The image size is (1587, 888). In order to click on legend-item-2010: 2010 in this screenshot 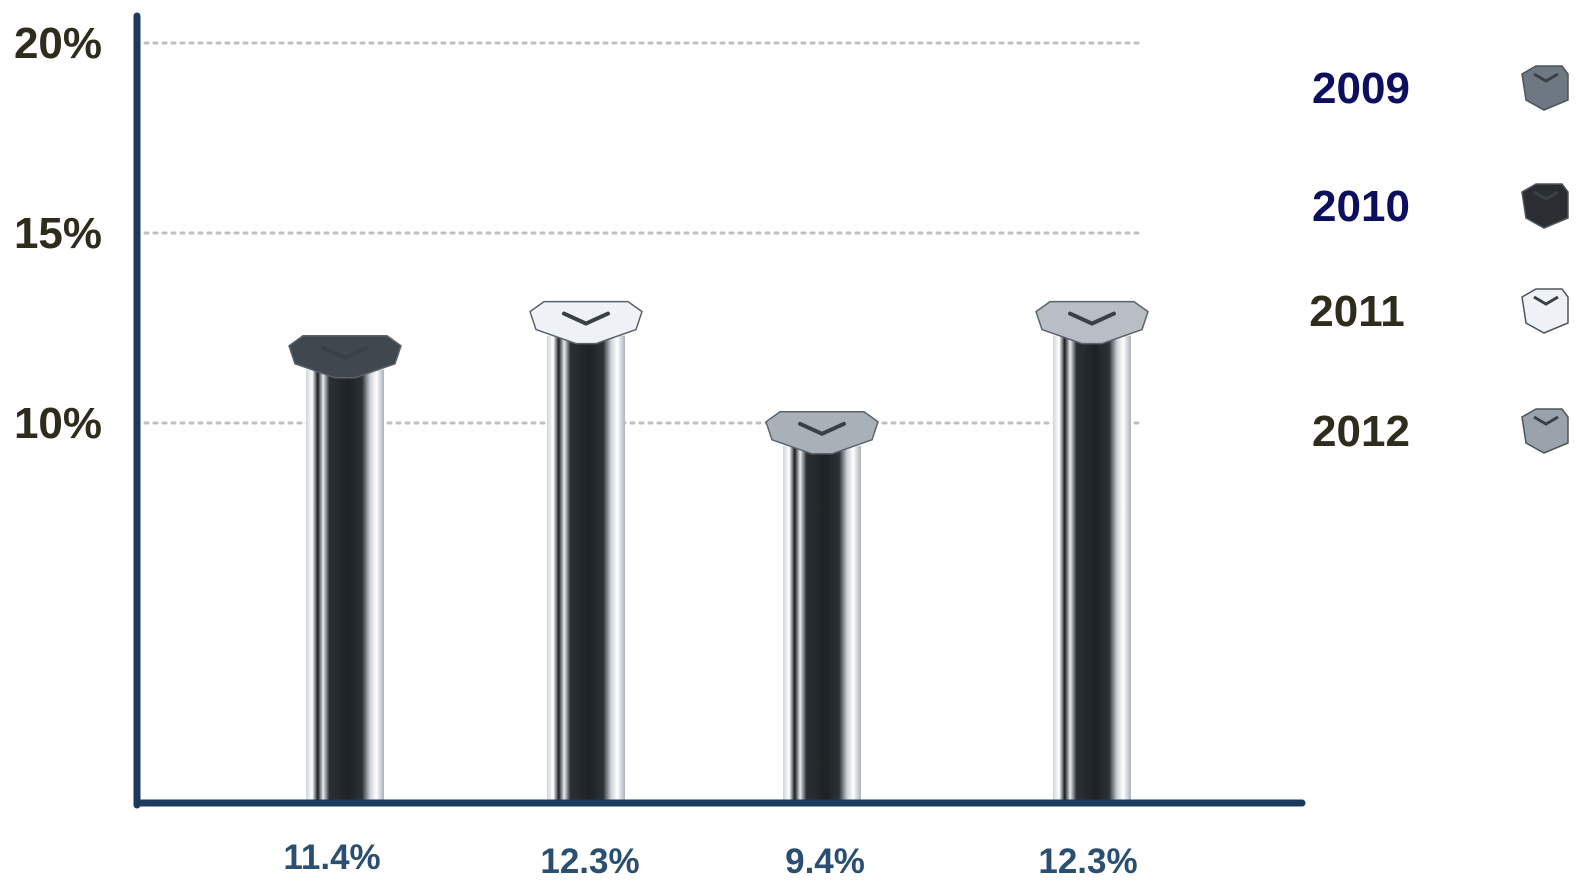, I will do `click(1440, 206)`.